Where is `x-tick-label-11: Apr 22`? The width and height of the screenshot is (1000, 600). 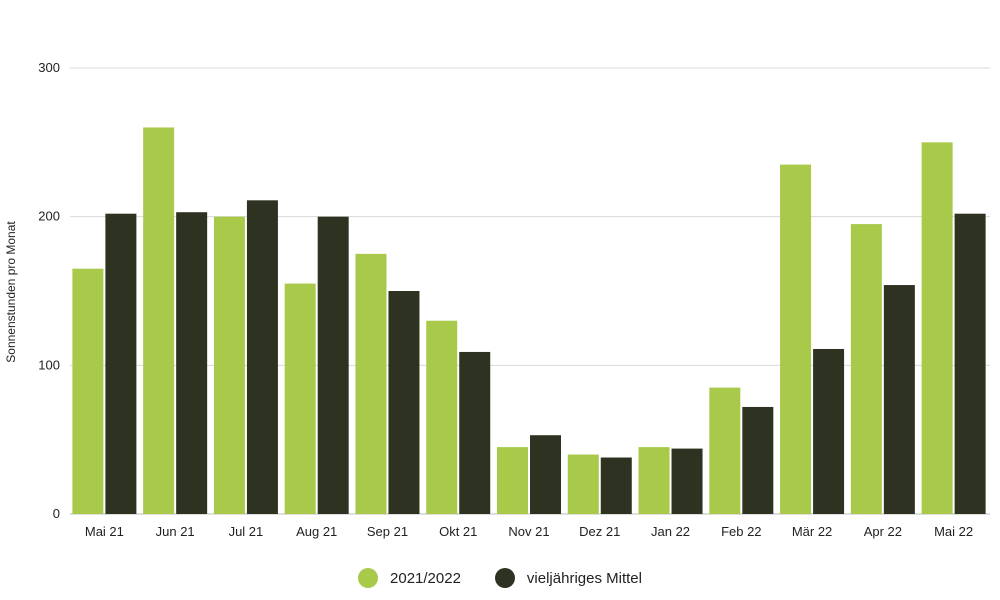
x-tick-label-11: Apr 22 is located at coordinates (883, 531).